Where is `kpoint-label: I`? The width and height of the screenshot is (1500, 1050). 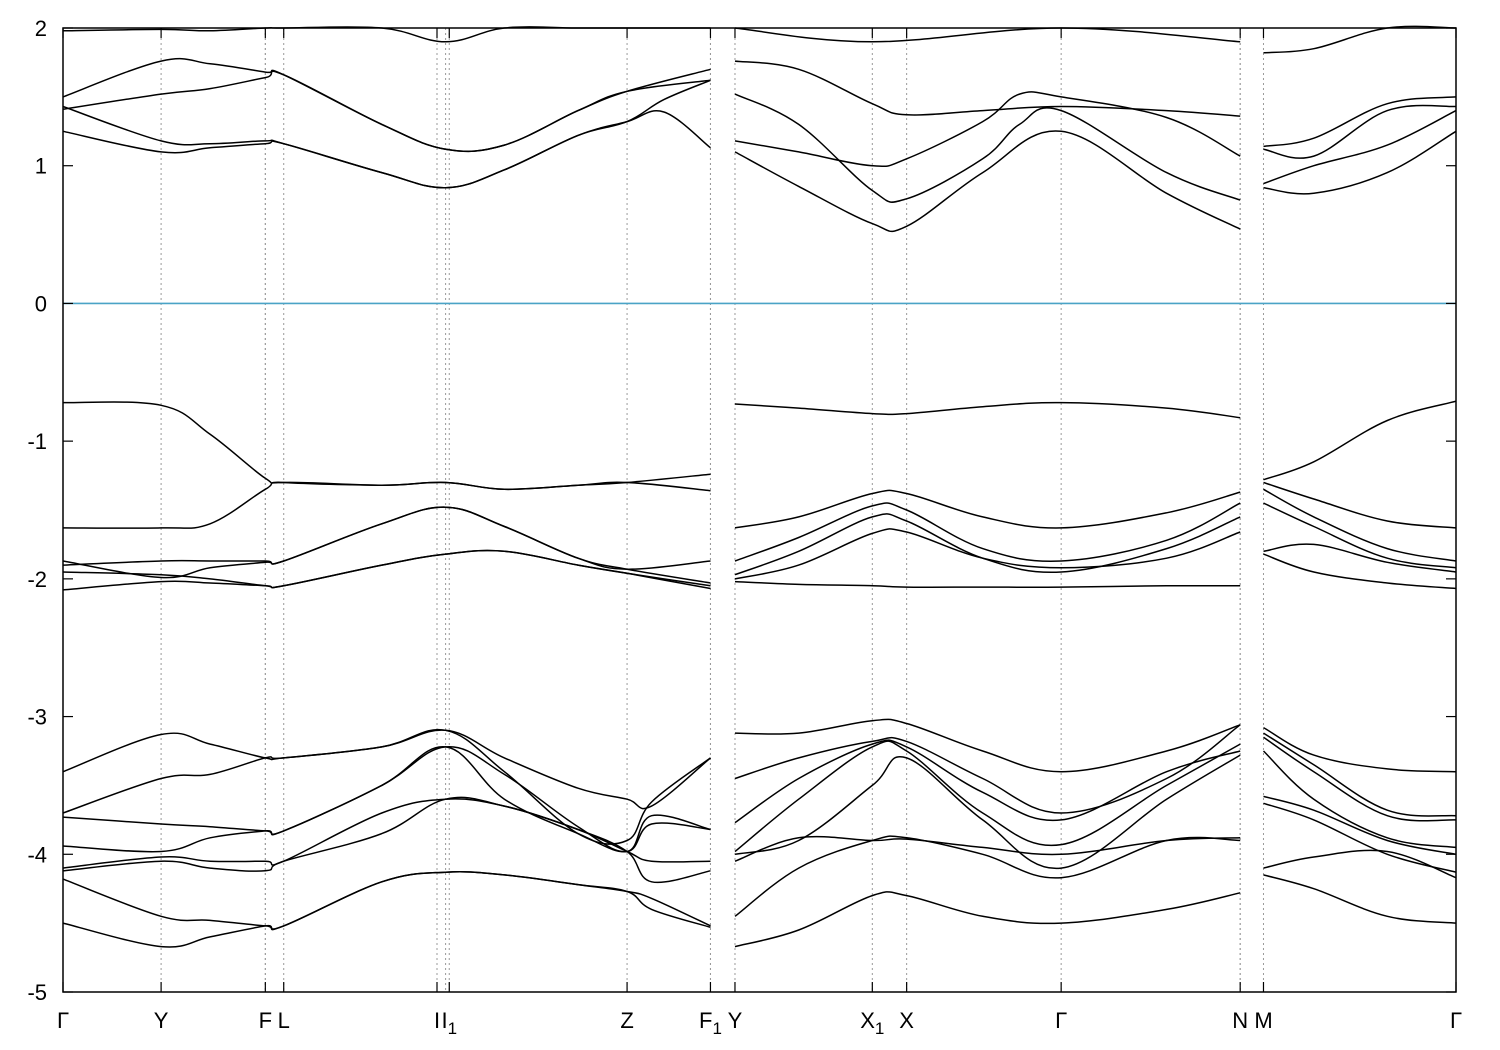 kpoint-label: I is located at coordinates (437, 1020).